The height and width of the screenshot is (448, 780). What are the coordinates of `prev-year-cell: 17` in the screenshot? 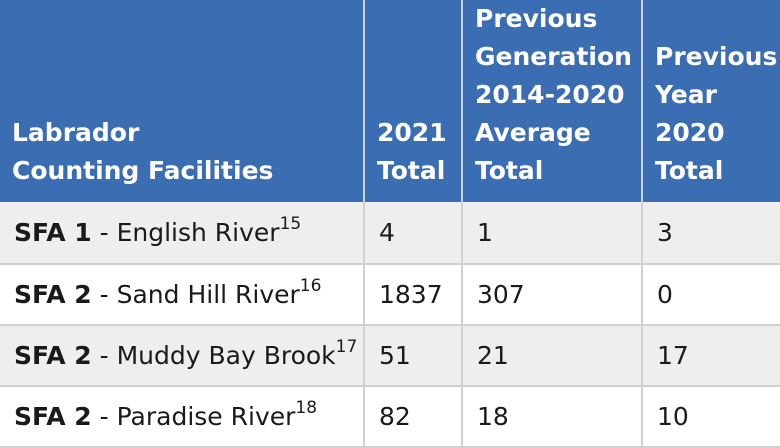 It's located at (711, 356).